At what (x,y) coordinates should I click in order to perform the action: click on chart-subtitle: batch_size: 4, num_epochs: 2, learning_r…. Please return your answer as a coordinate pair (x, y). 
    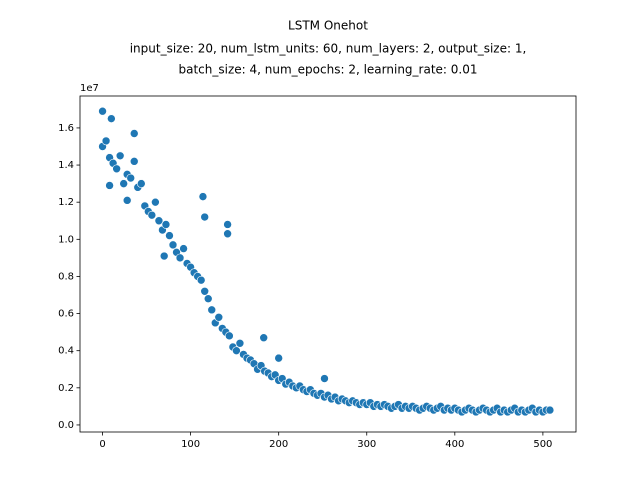
    Looking at the image, I should click on (328, 70).